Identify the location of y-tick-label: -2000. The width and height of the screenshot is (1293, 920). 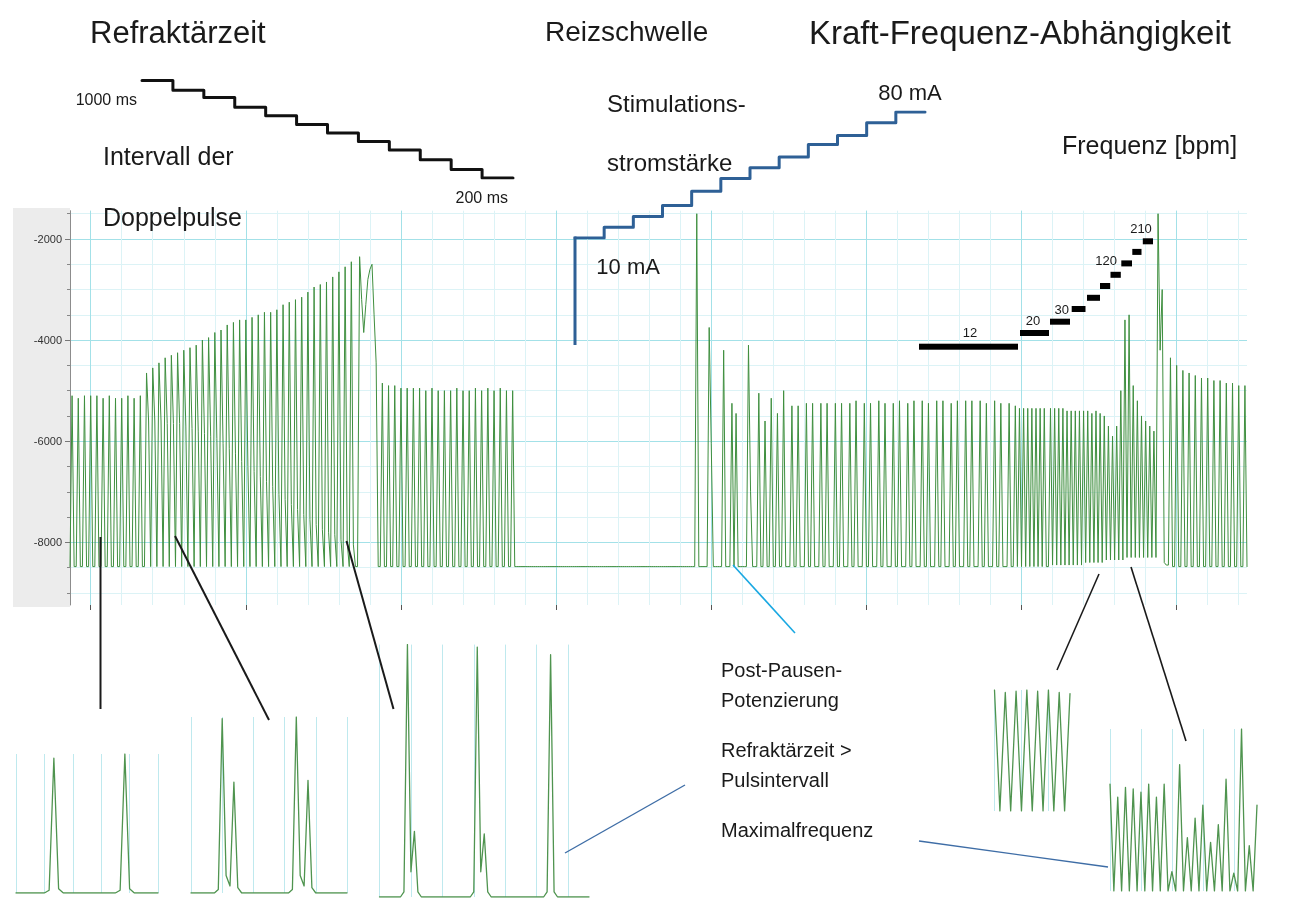
(47, 239).